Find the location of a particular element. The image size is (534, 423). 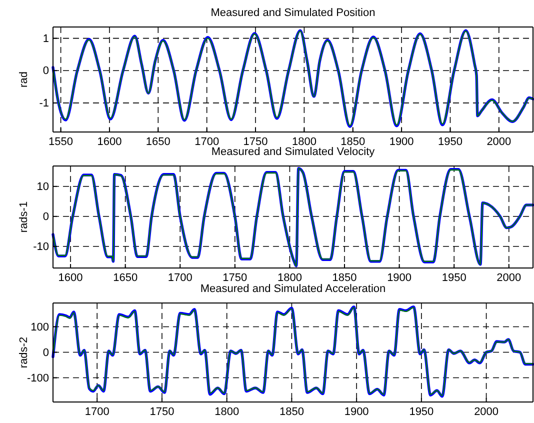

y-tick-label: 10 is located at coordinates (42, 186).